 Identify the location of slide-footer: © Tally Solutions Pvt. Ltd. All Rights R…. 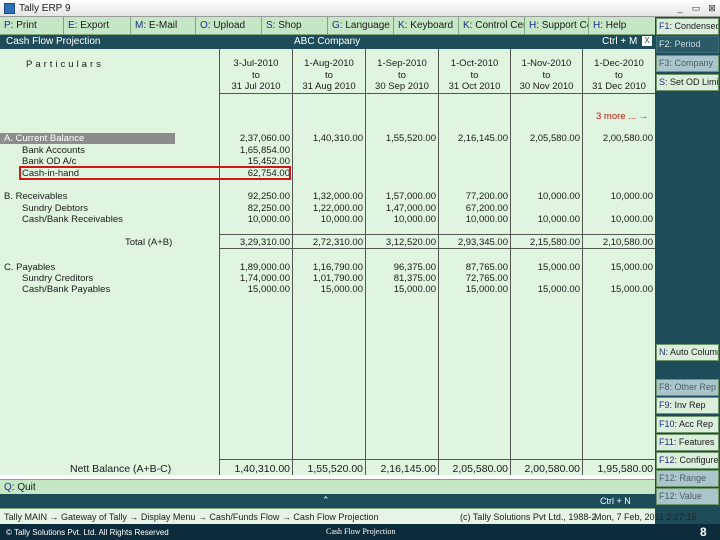
(360, 532).